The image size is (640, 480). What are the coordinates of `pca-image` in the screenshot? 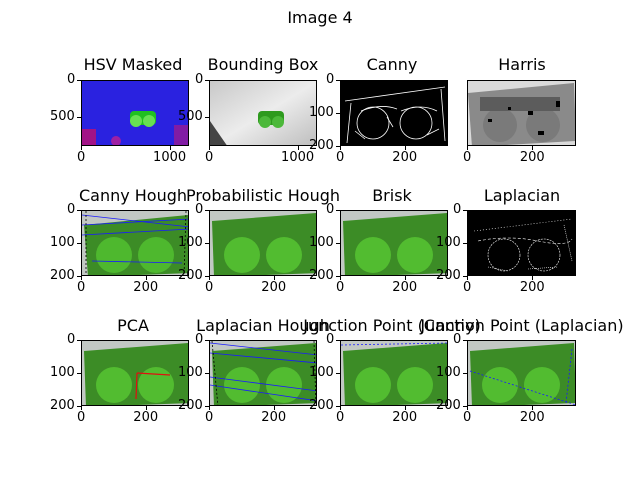 It's located at (135, 373).